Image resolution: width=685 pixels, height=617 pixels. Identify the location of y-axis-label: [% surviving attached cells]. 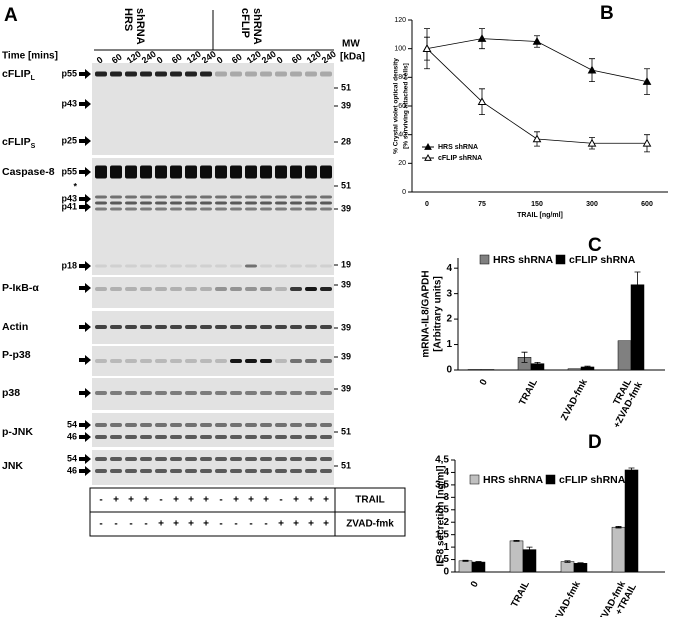
(406, 106).